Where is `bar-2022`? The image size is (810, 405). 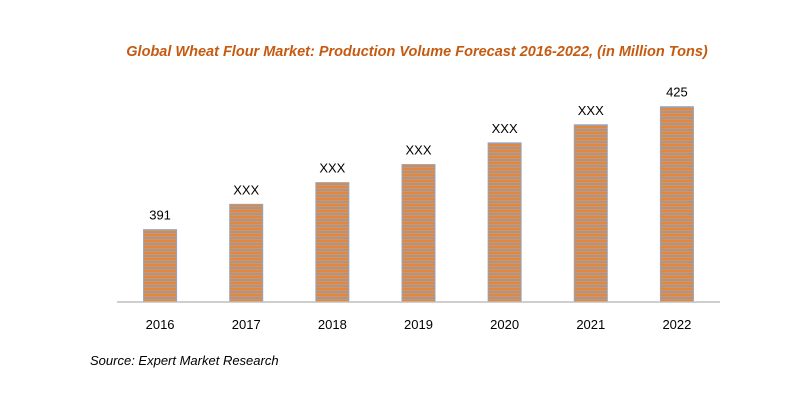
bar-2022 is located at coordinates (676, 204).